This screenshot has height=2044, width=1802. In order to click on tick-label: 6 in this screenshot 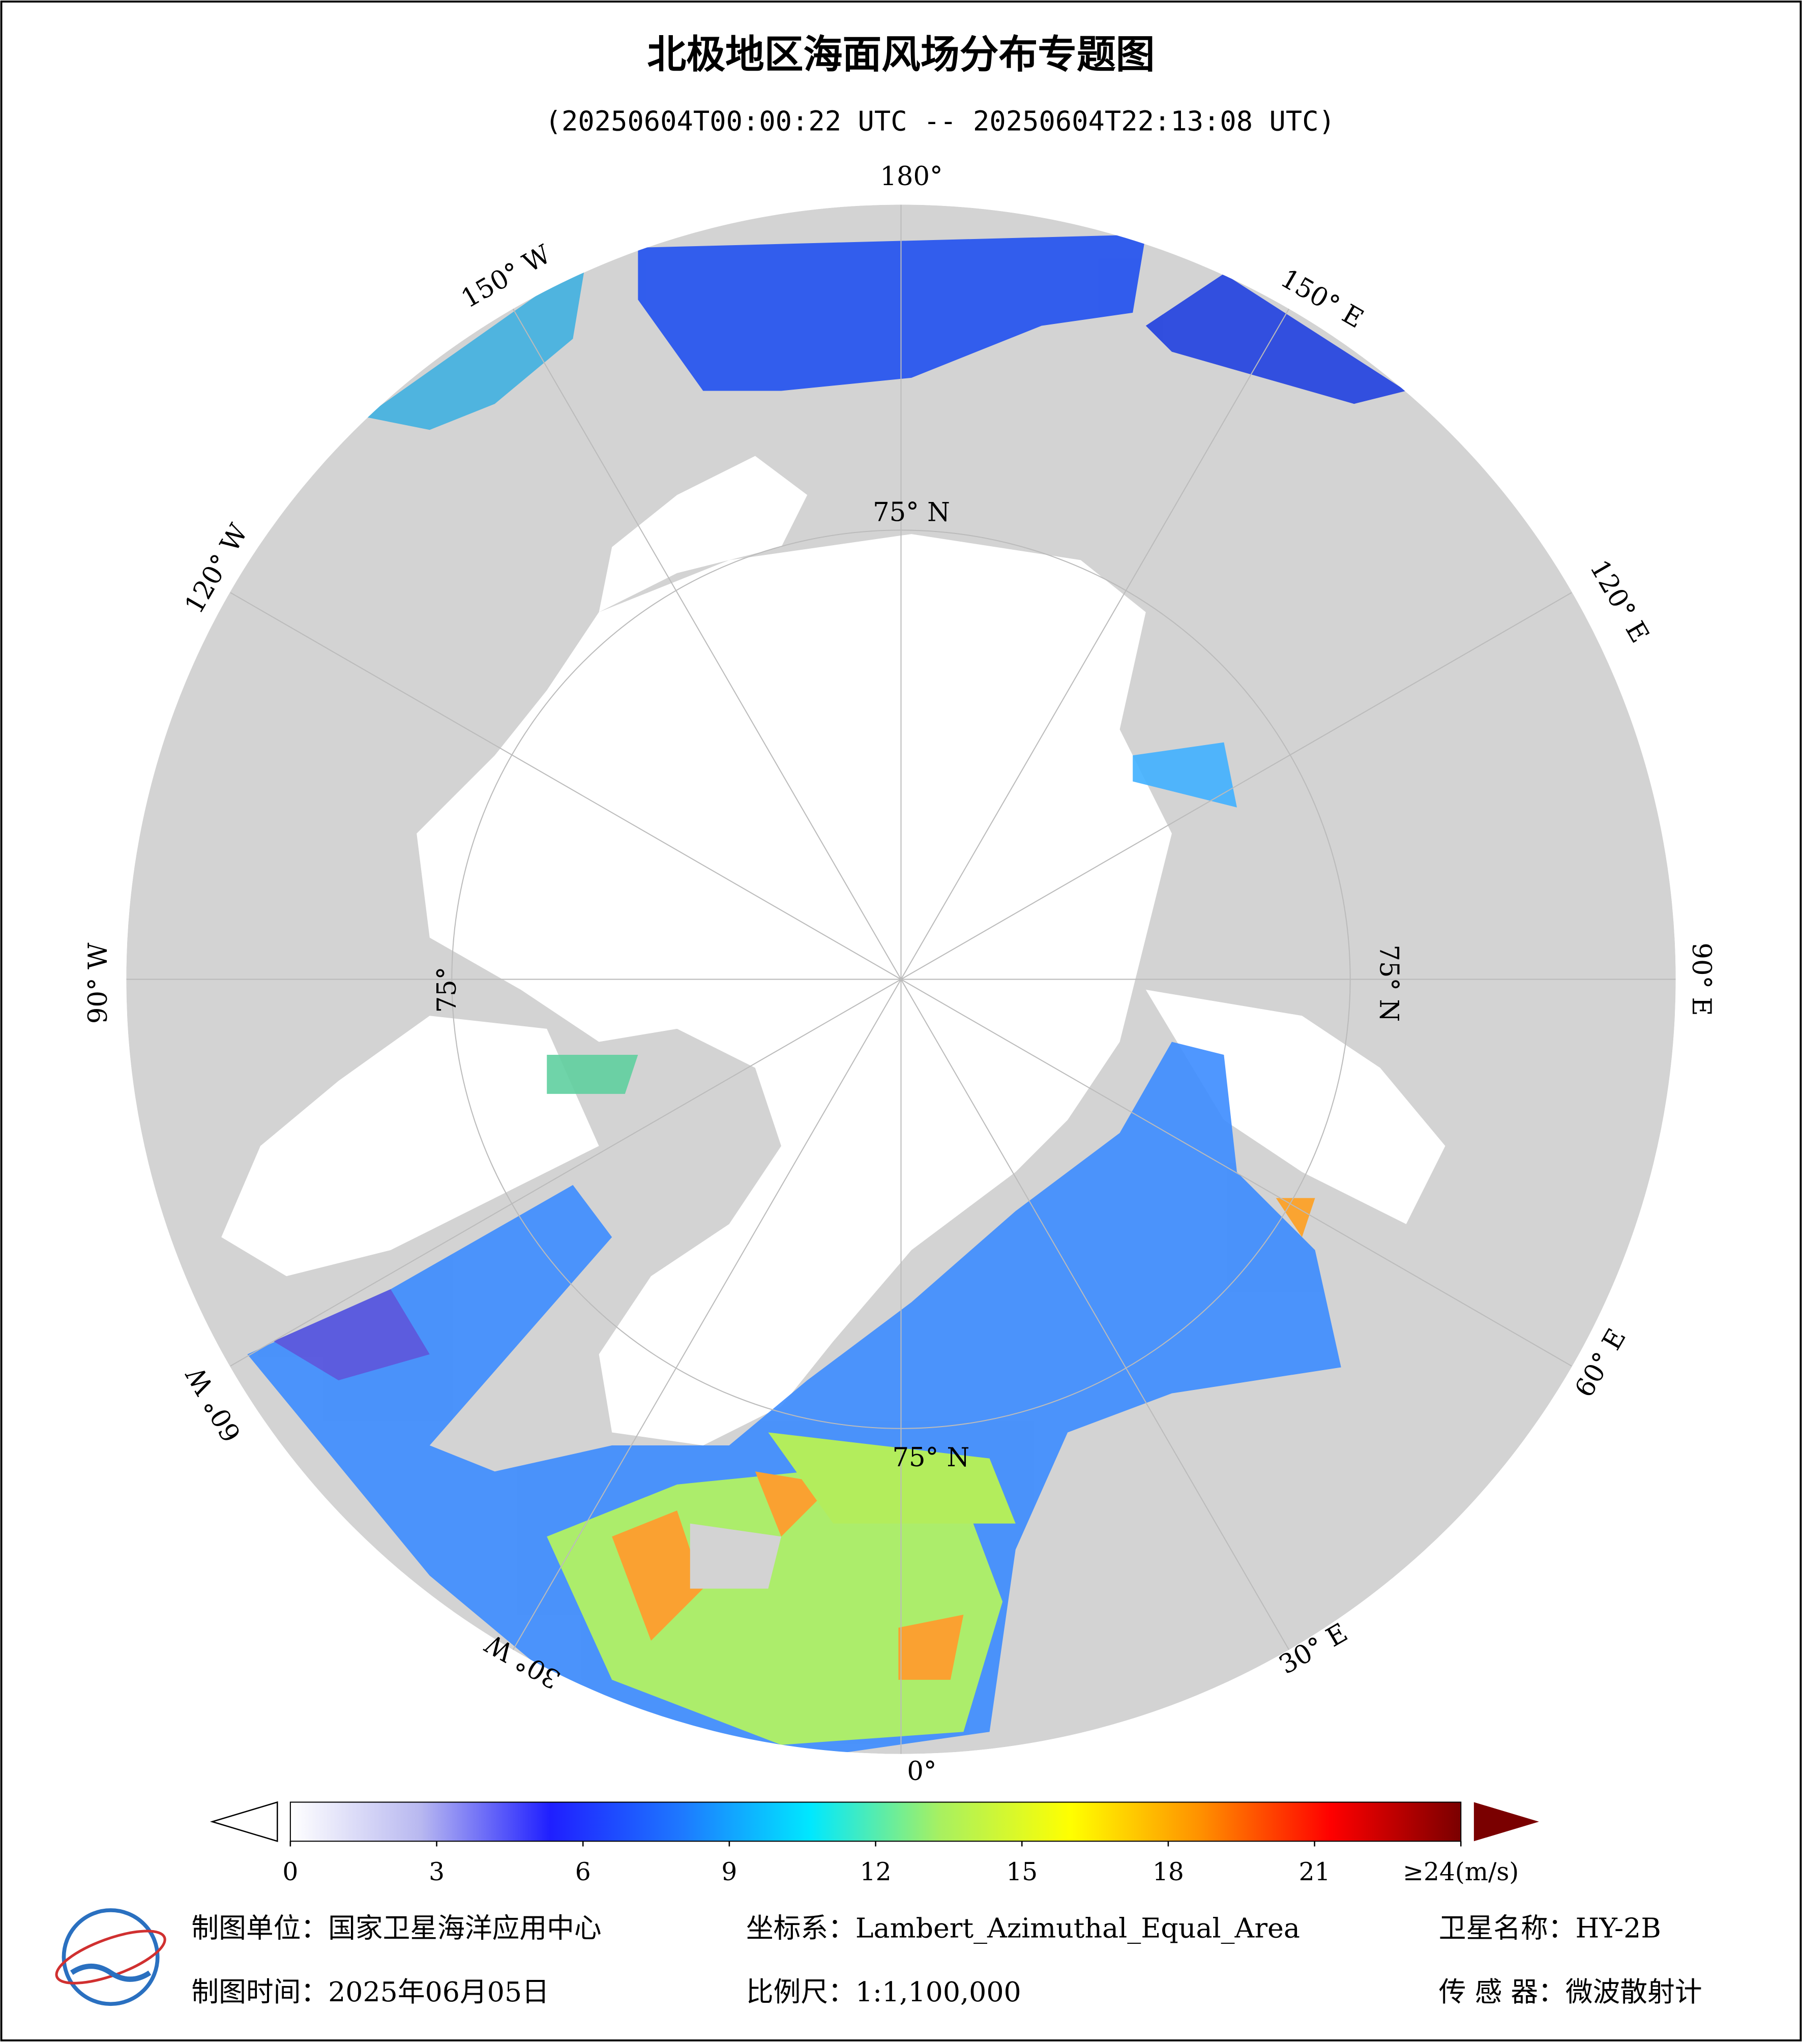, I will do `click(583, 1872)`.